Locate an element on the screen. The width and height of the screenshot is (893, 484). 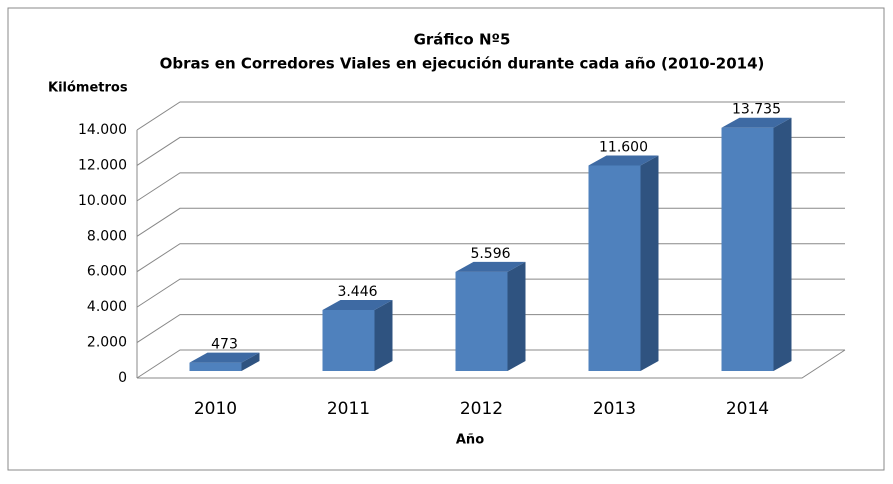
x-tick-label: 2012 is located at coordinates (481, 409).